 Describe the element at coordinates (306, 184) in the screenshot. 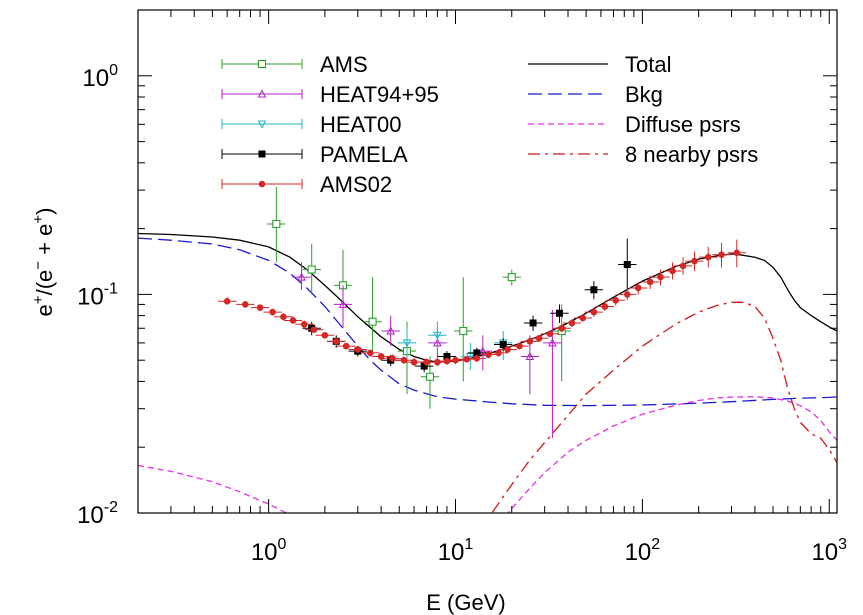

I see `legend-item-ams02: AMS02` at that location.